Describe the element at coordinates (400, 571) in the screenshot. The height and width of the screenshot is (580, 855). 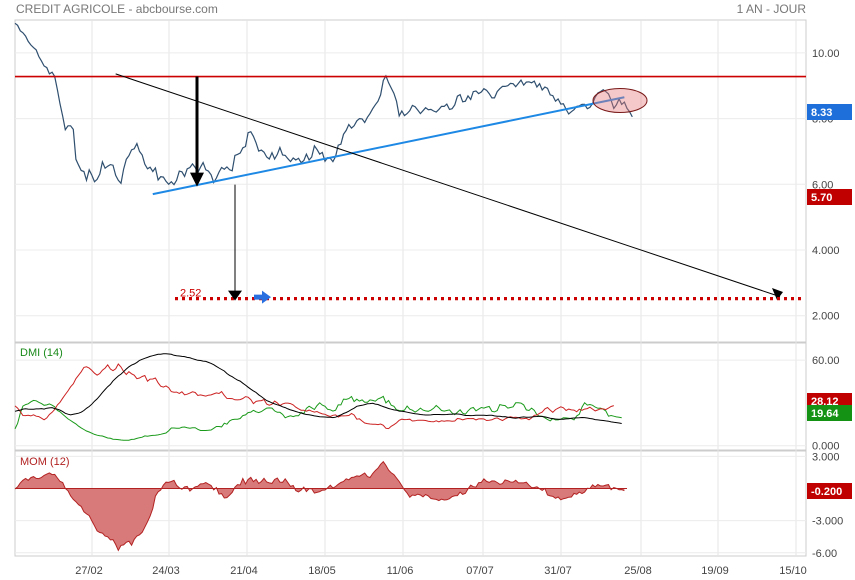
I see `x-tick-label: 11/06` at that location.